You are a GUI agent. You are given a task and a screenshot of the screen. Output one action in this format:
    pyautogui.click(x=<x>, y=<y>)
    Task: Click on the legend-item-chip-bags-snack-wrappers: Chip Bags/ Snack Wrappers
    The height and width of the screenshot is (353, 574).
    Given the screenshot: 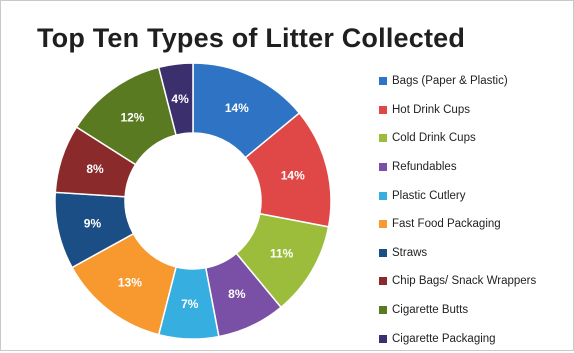 What is the action you would take?
    pyautogui.click(x=474, y=281)
    